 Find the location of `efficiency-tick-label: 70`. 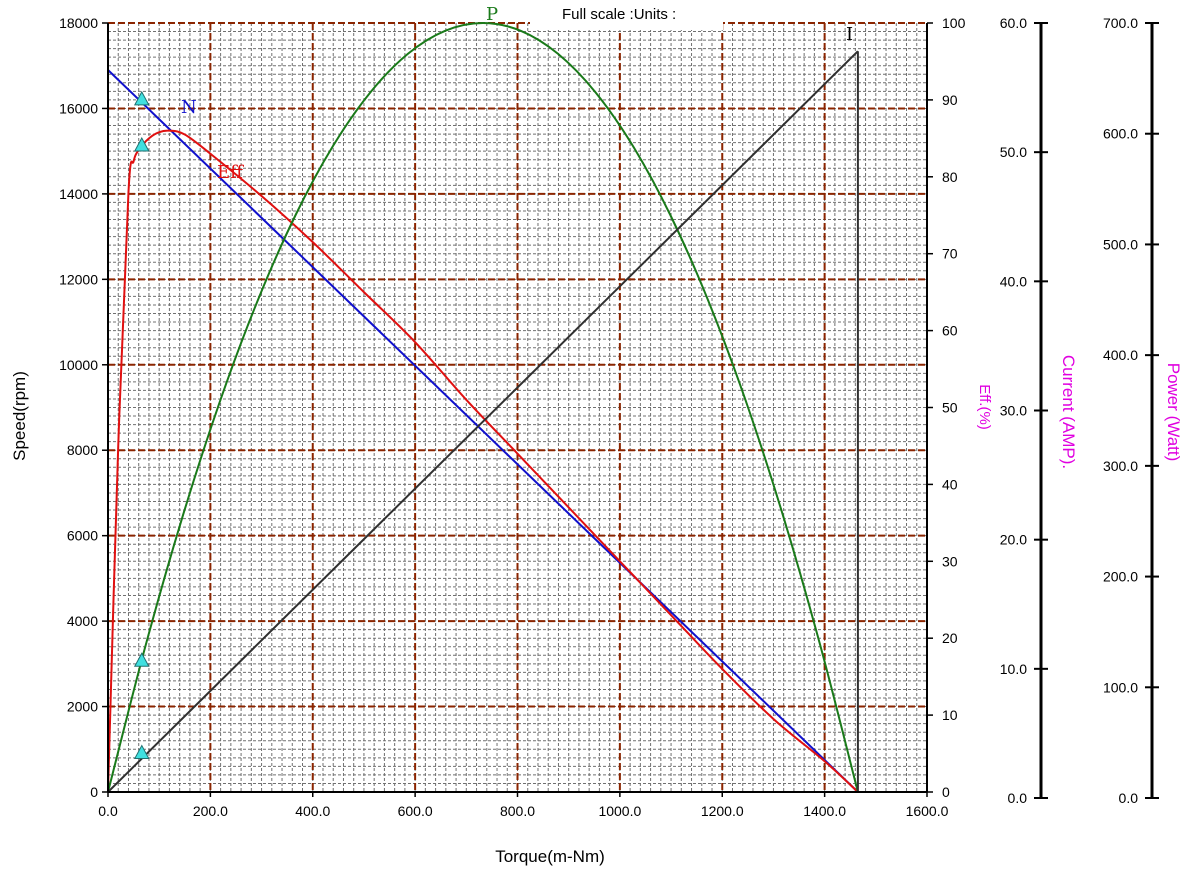

efficiency-tick-label: 70 is located at coordinates (950, 254).